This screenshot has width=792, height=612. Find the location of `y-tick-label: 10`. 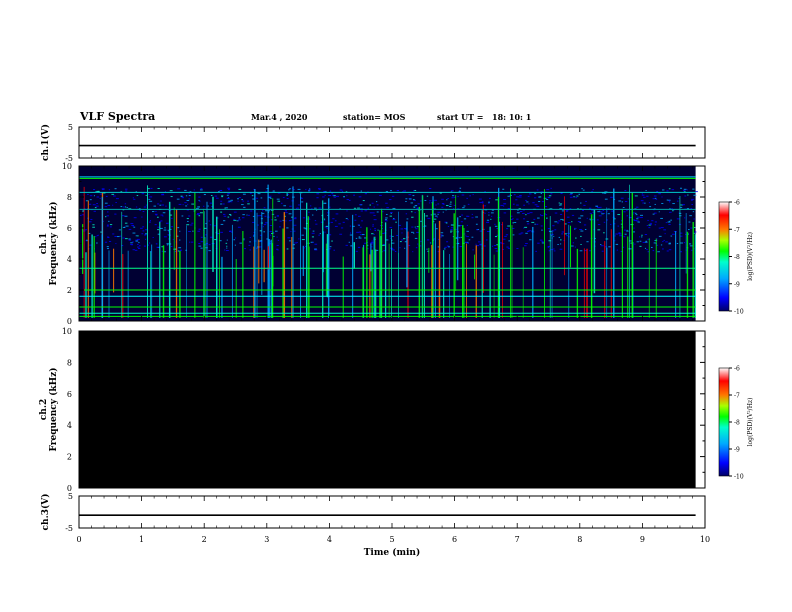

y-tick-label: 10 is located at coordinates (67, 166).